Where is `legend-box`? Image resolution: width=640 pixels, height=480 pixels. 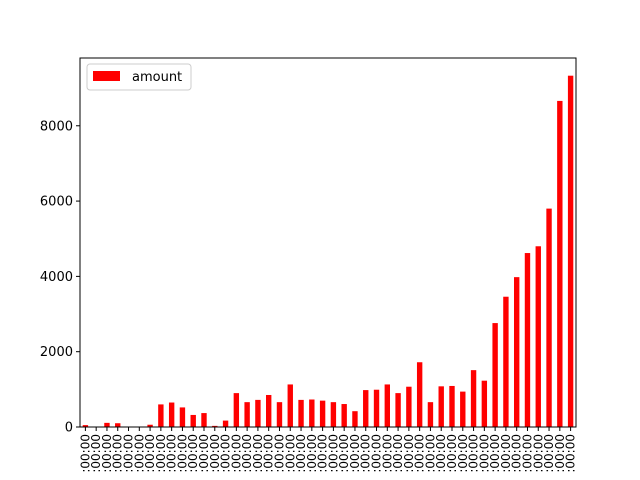 legend-box is located at coordinates (139, 77).